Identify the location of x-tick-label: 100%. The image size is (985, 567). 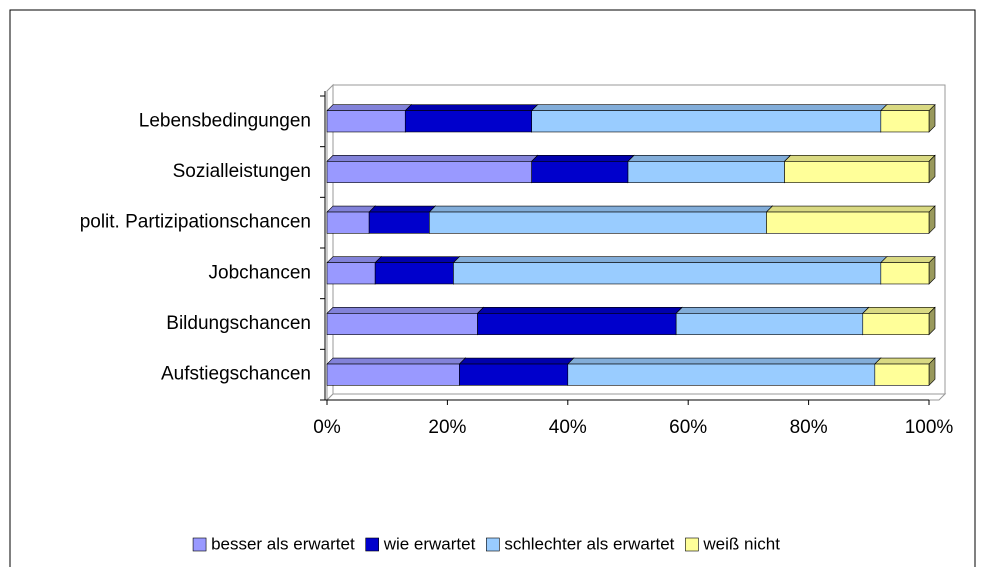
(929, 427).